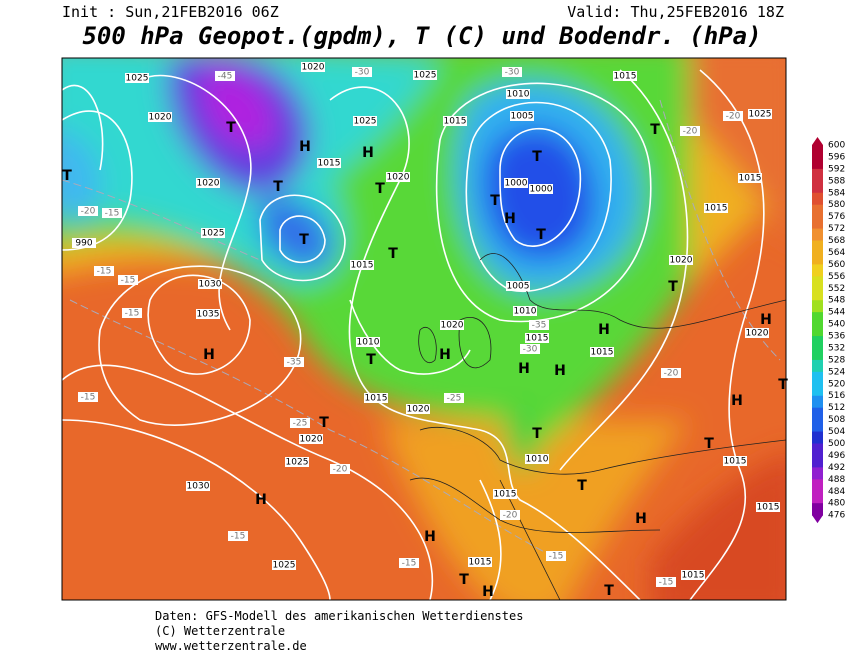 The image size is (850, 657). Describe the element at coordinates (817, 141) in the screenshot. I see `colorbar-arrow-top` at that location.